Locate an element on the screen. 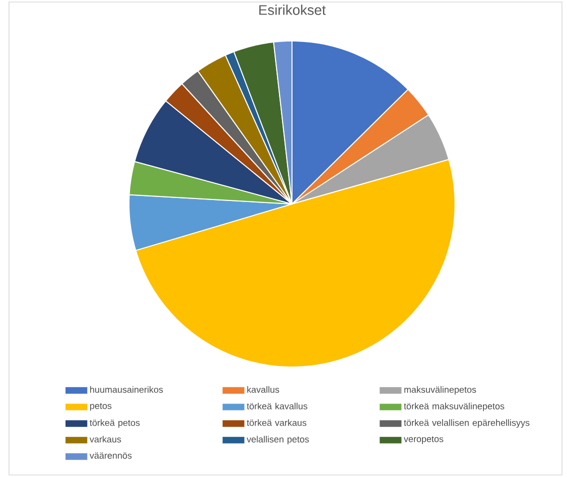 The image size is (567, 477). legend-label: törkeä kavallus is located at coordinates (277, 406).